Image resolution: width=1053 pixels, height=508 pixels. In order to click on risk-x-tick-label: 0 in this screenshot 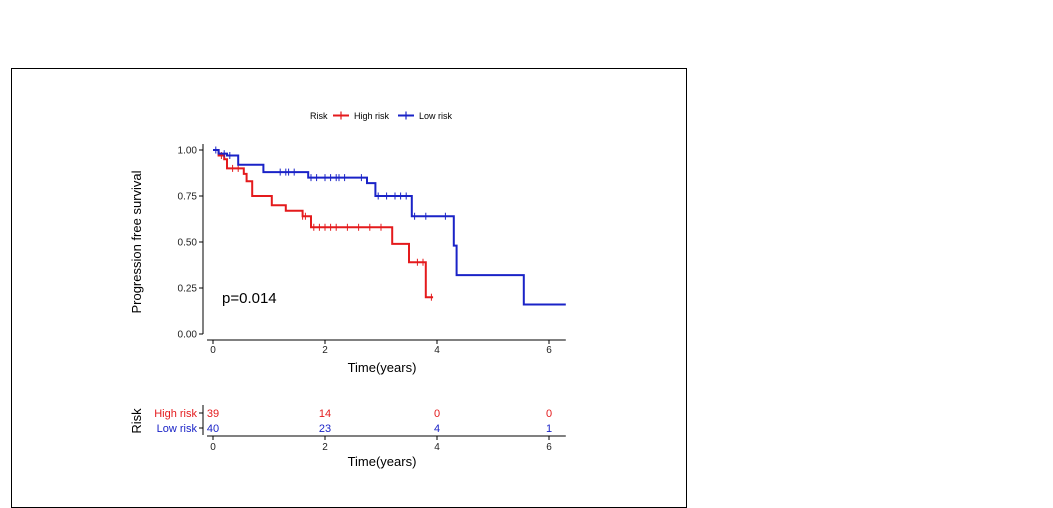, I will do `click(213, 447)`.